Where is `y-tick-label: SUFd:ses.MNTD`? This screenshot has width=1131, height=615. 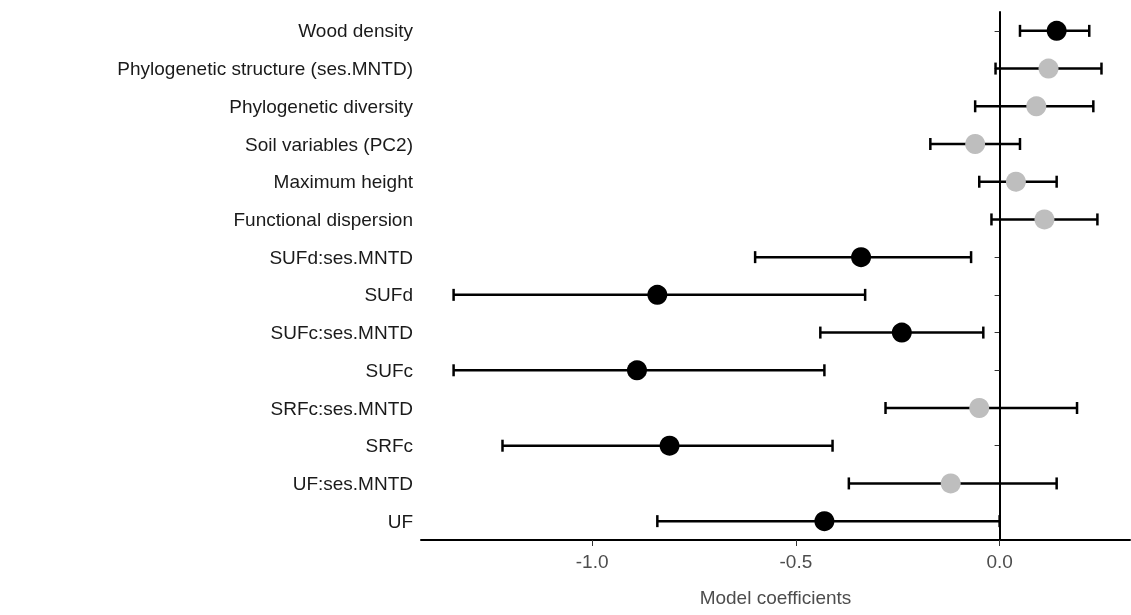
y-tick-label: SUFd:ses.MNTD is located at coordinates (341, 257).